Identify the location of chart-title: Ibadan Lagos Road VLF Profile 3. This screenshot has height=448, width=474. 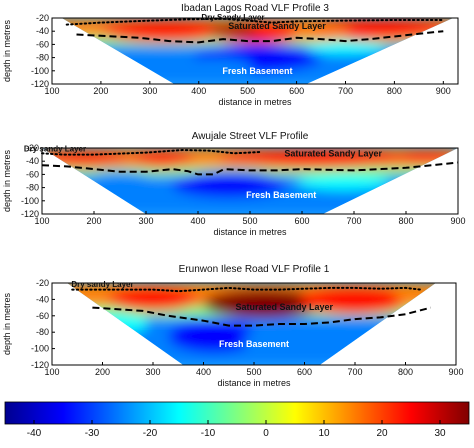
(255, 8).